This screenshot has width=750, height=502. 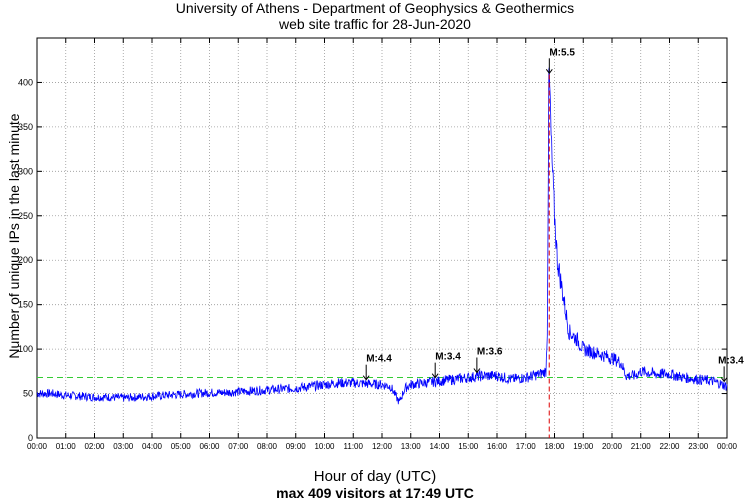 I want to click on y-tick-label: 250, so click(x=25, y=216).